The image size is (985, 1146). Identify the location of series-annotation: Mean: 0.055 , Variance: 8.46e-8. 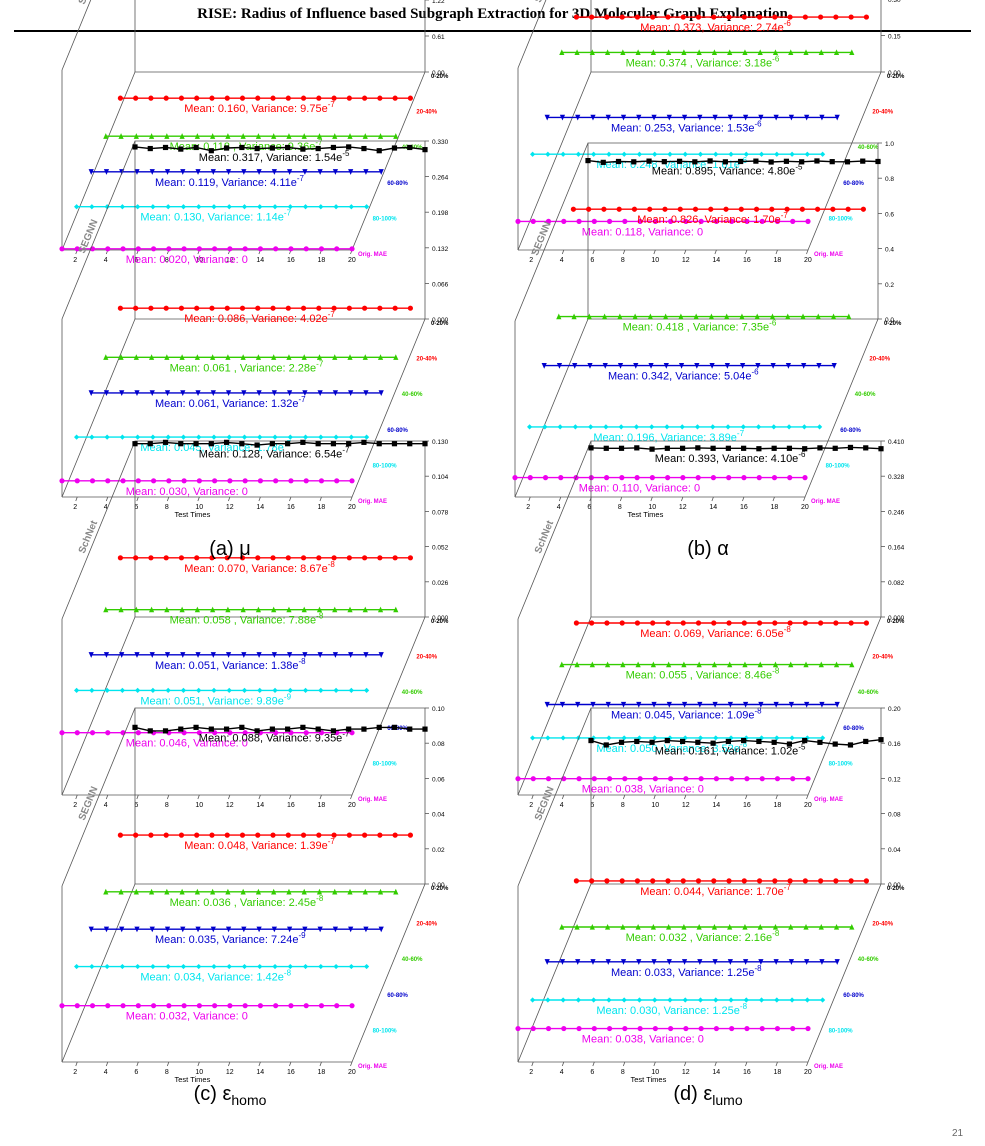
(703, 674).